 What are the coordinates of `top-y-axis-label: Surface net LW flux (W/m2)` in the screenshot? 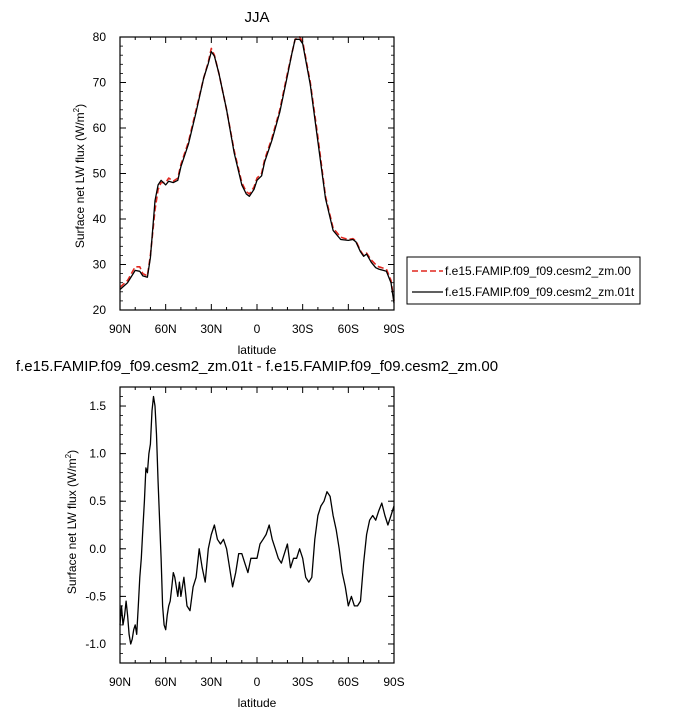 It's located at (79, 176).